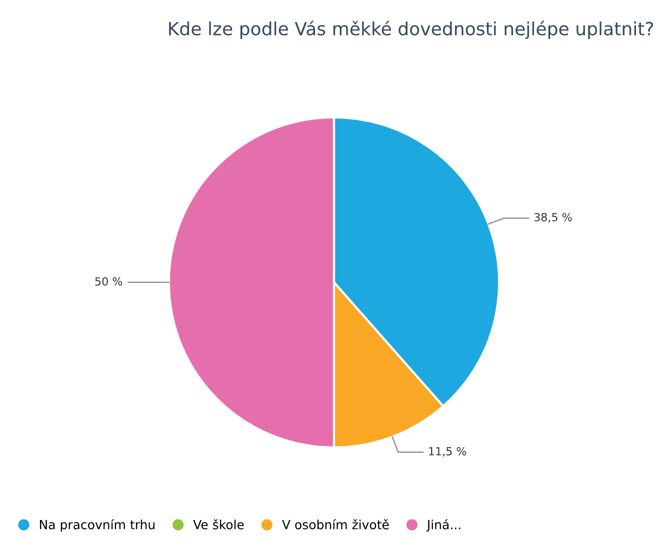 Image resolution: width=668 pixels, height=543 pixels. I want to click on data-label: 11,5 %, so click(447, 452).